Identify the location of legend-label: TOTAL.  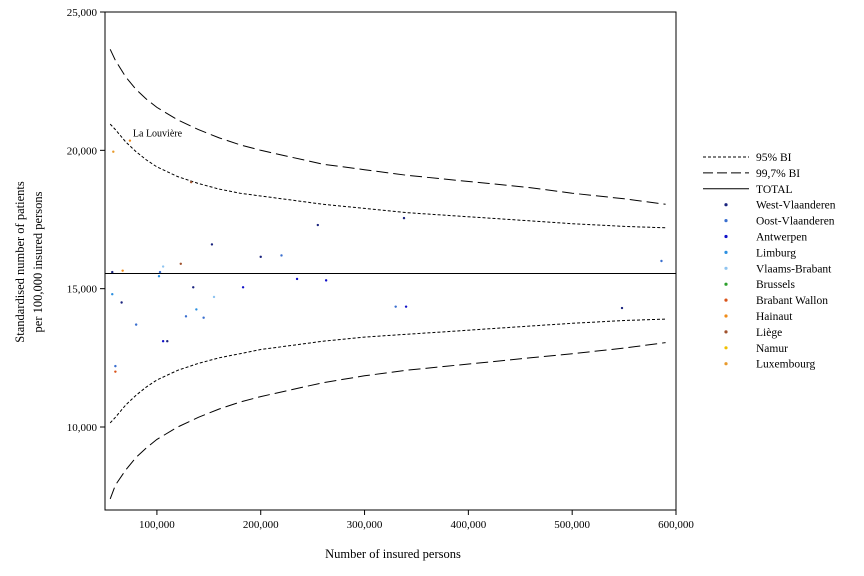
(774, 190).